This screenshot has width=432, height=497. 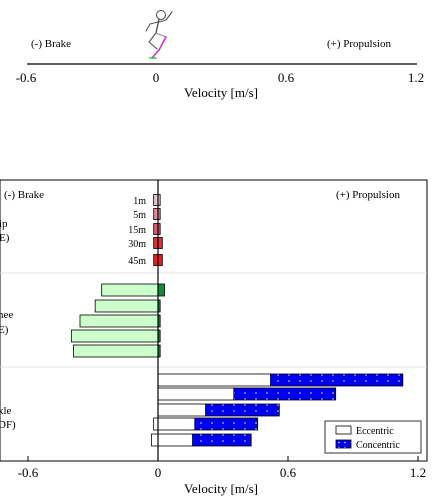 What do you see at coordinates (226, 424) in the screenshot?
I see `ankle-concentric-bar-30m` at bounding box center [226, 424].